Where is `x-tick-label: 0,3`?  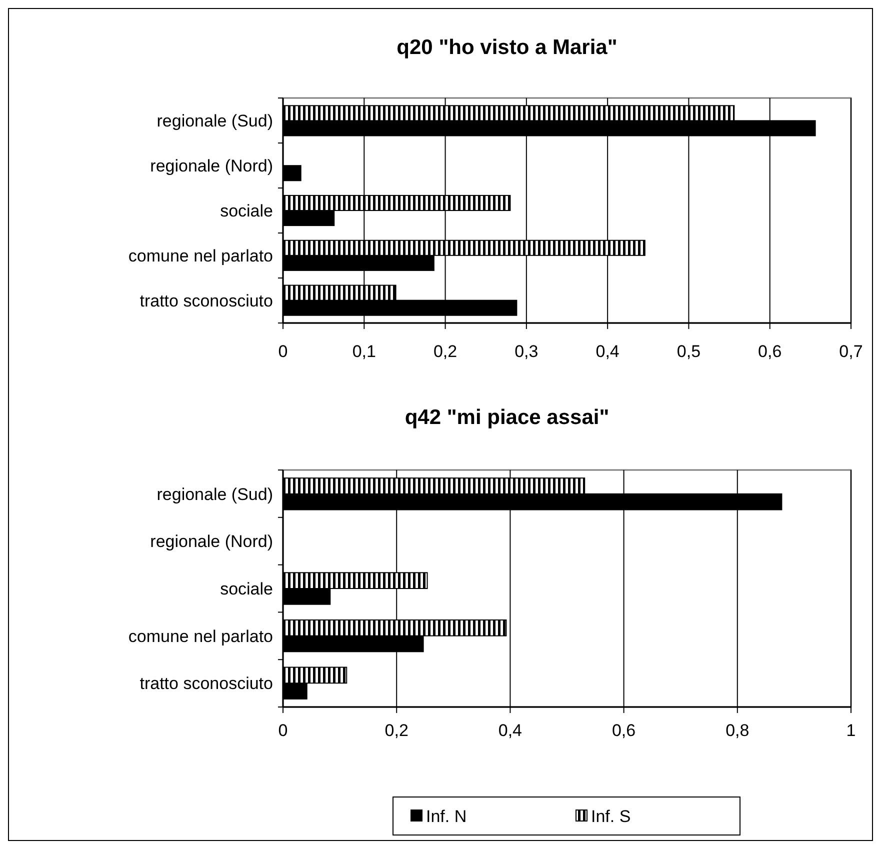 x-tick-label: 0,3 is located at coordinates (526, 351).